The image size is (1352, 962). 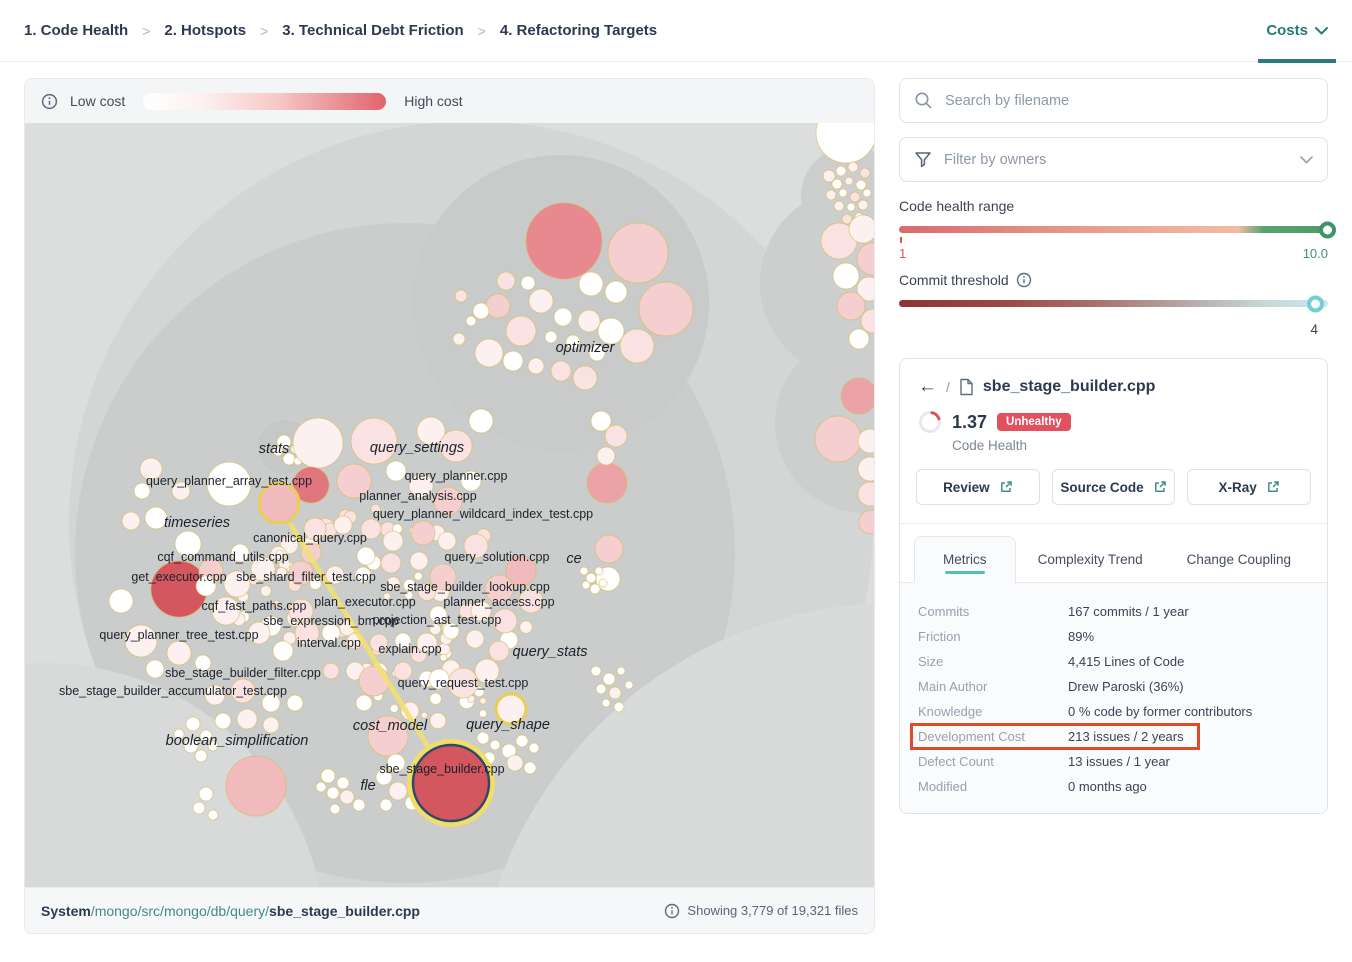 I want to click on cost-legend: Low cost High cost, so click(x=449, y=101).